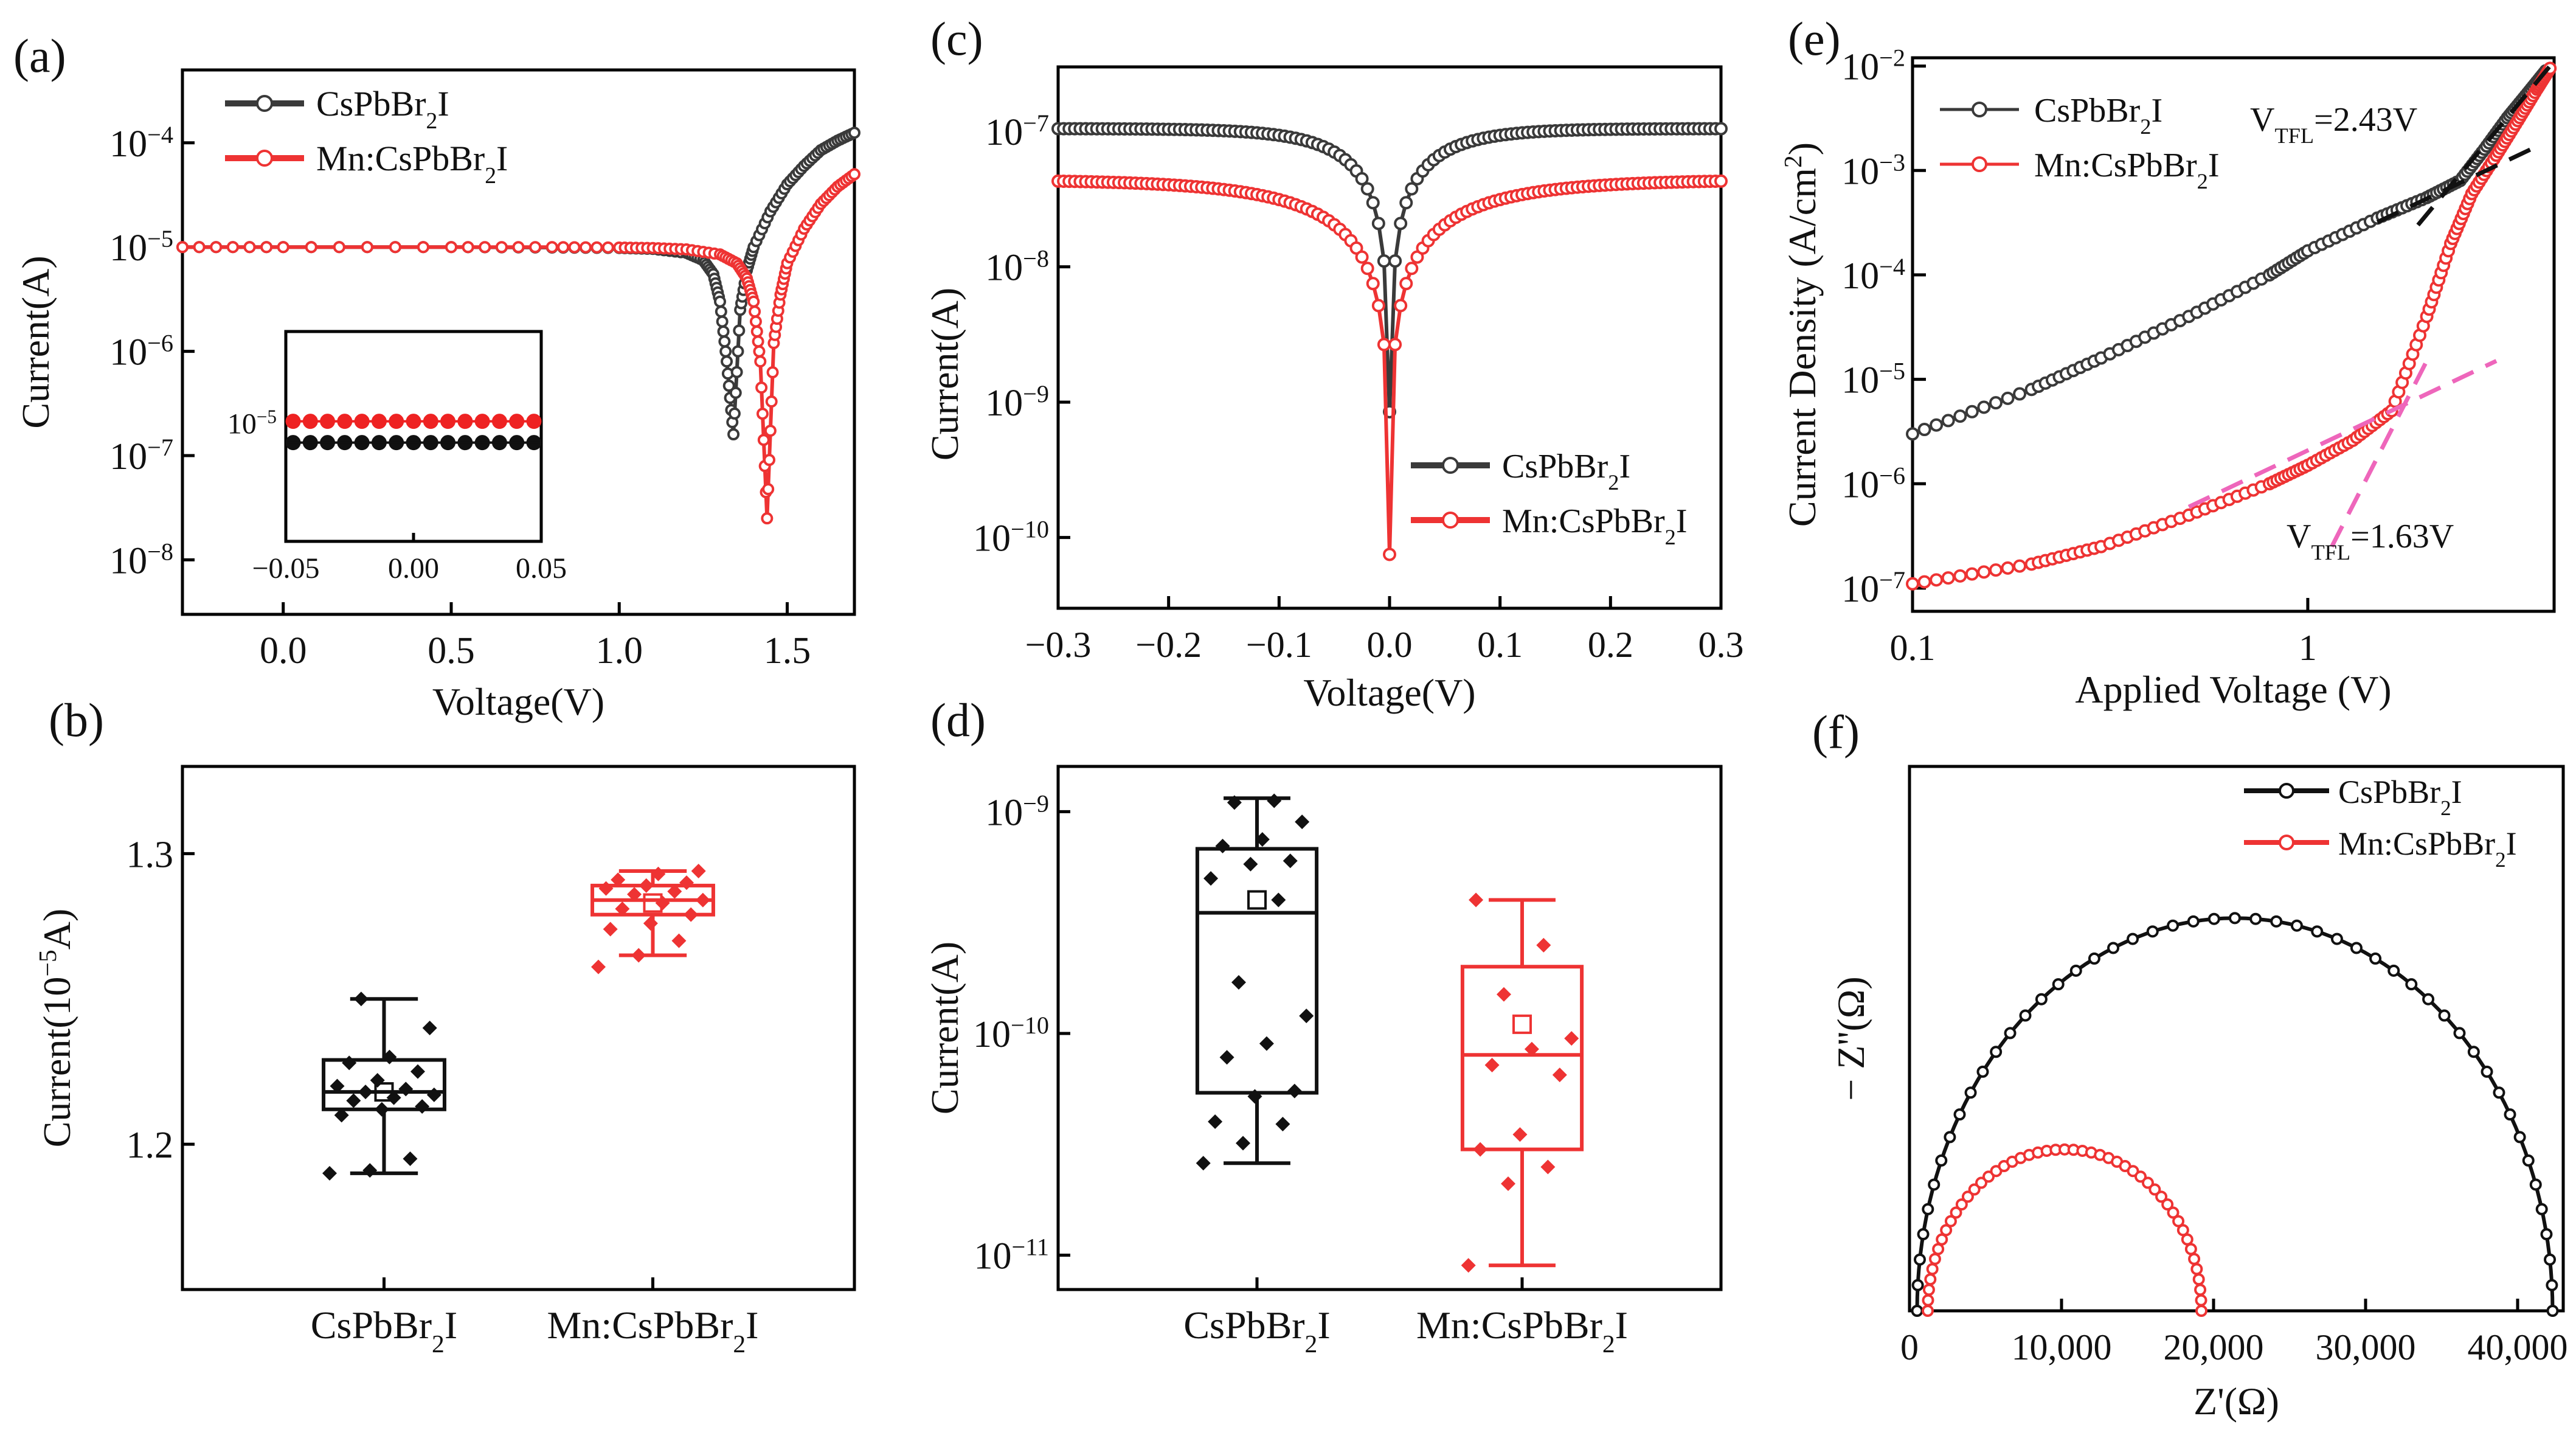  What do you see at coordinates (958, 719) in the screenshot?
I see `panel-label-d: (d)` at bounding box center [958, 719].